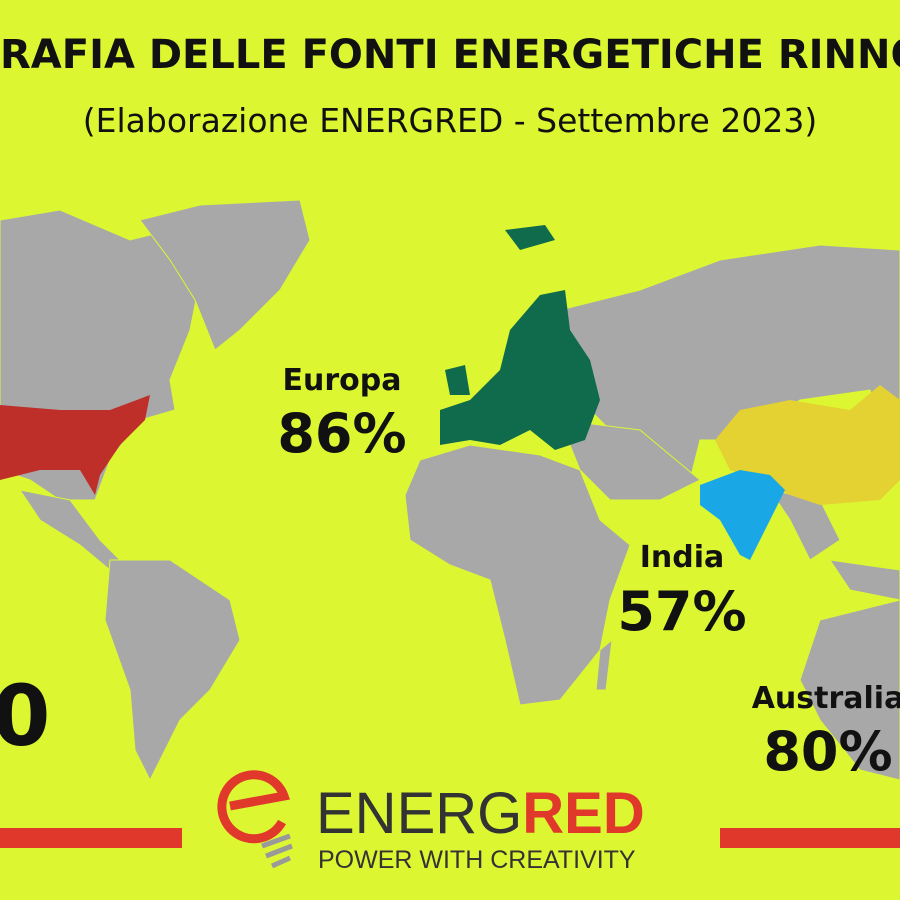  I want to click on tagline: POWER WITH CREATIVITY, so click(477, 860).